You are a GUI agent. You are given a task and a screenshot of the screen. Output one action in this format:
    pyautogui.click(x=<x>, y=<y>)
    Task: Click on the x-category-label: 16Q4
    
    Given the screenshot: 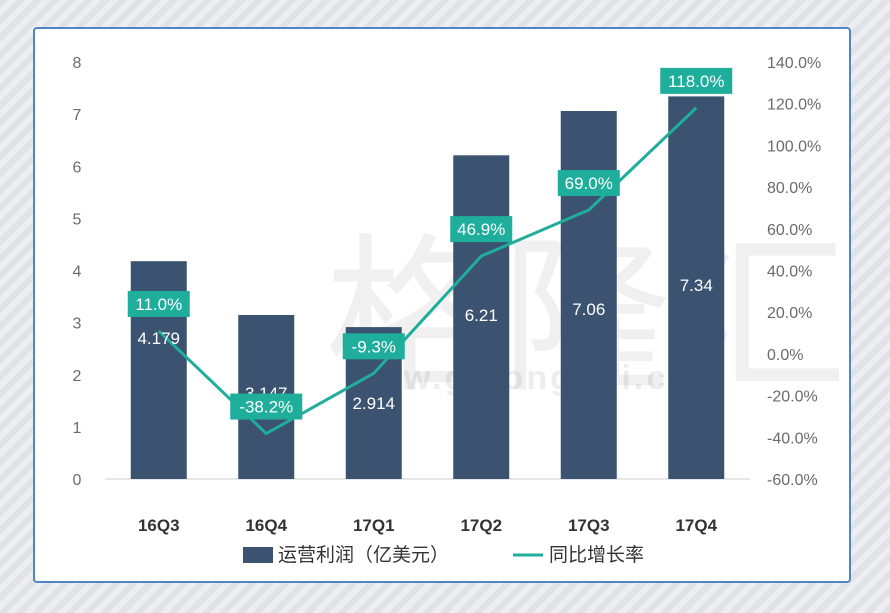 What is the action you would take?
    pyautogui.click(x=266, y=525)
    